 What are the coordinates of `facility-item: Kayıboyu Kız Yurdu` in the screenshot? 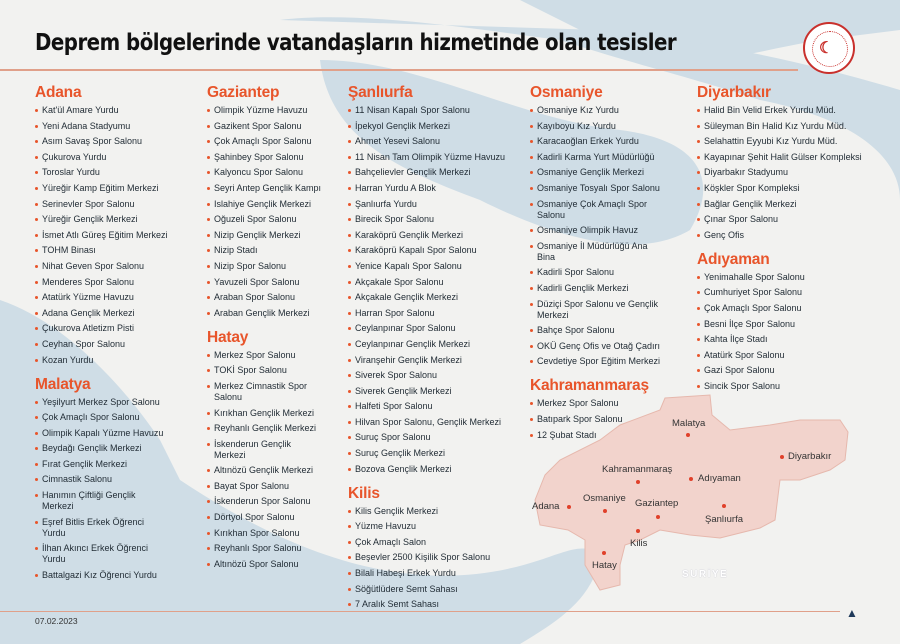 It's located at (595, 126).